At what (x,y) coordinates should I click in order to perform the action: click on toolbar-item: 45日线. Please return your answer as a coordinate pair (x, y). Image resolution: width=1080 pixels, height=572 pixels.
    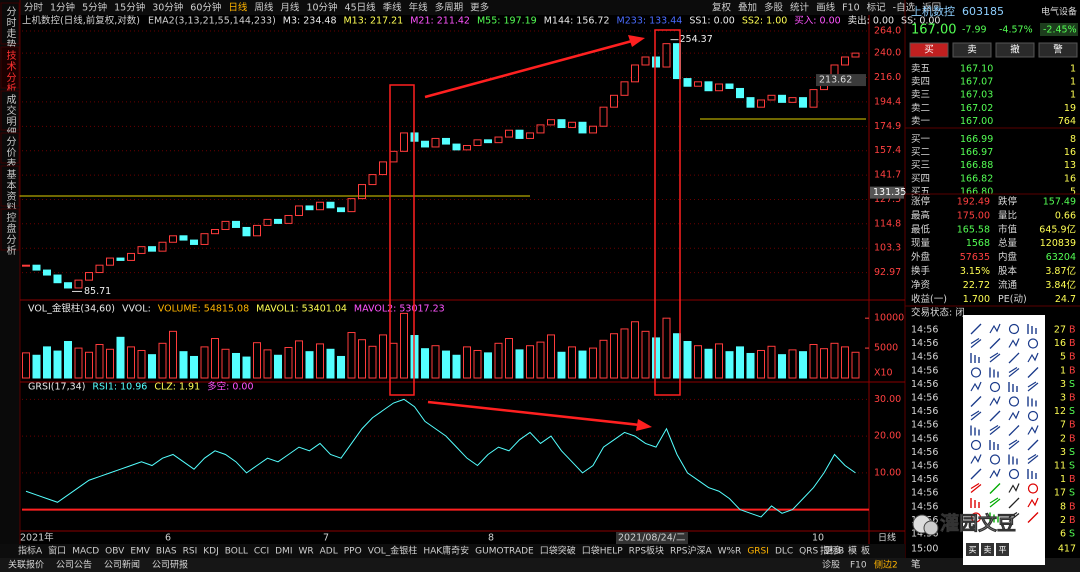
    Looking at the image, I should click on (361, 8).